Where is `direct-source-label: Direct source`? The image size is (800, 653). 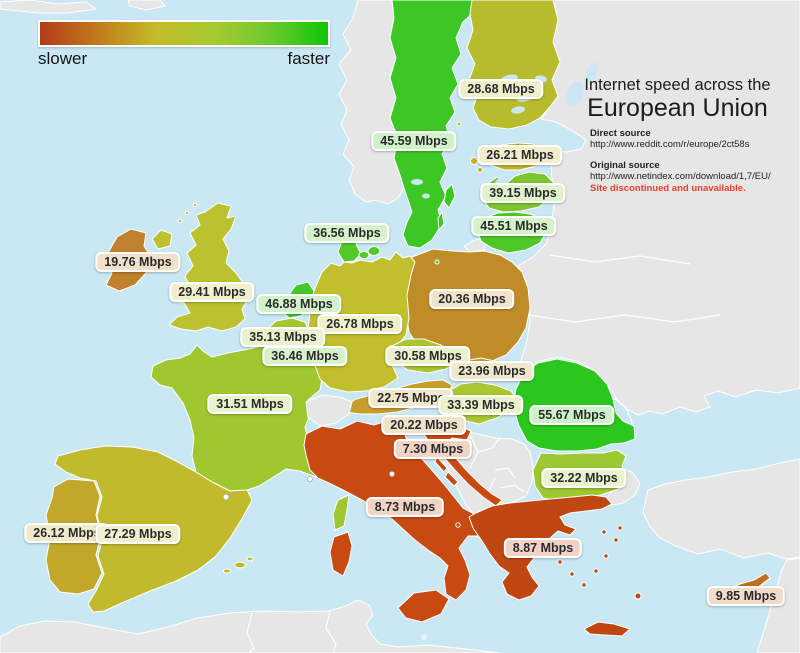 direct-source-label: Direct source is located at coordinates (620, 133).